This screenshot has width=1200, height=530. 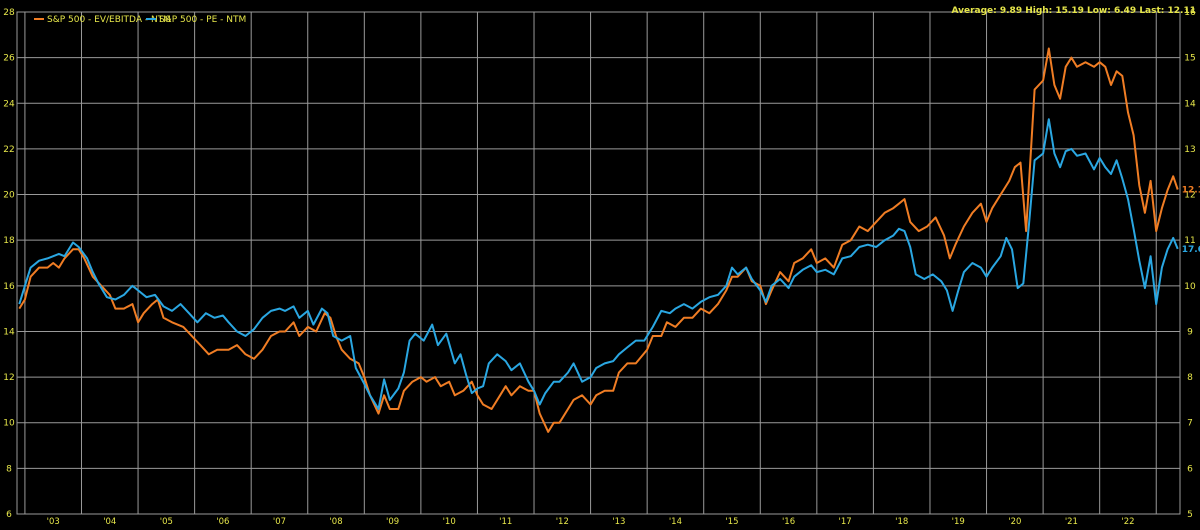 I want to click on left-tick-label: 24, so click(x=9, y=104).